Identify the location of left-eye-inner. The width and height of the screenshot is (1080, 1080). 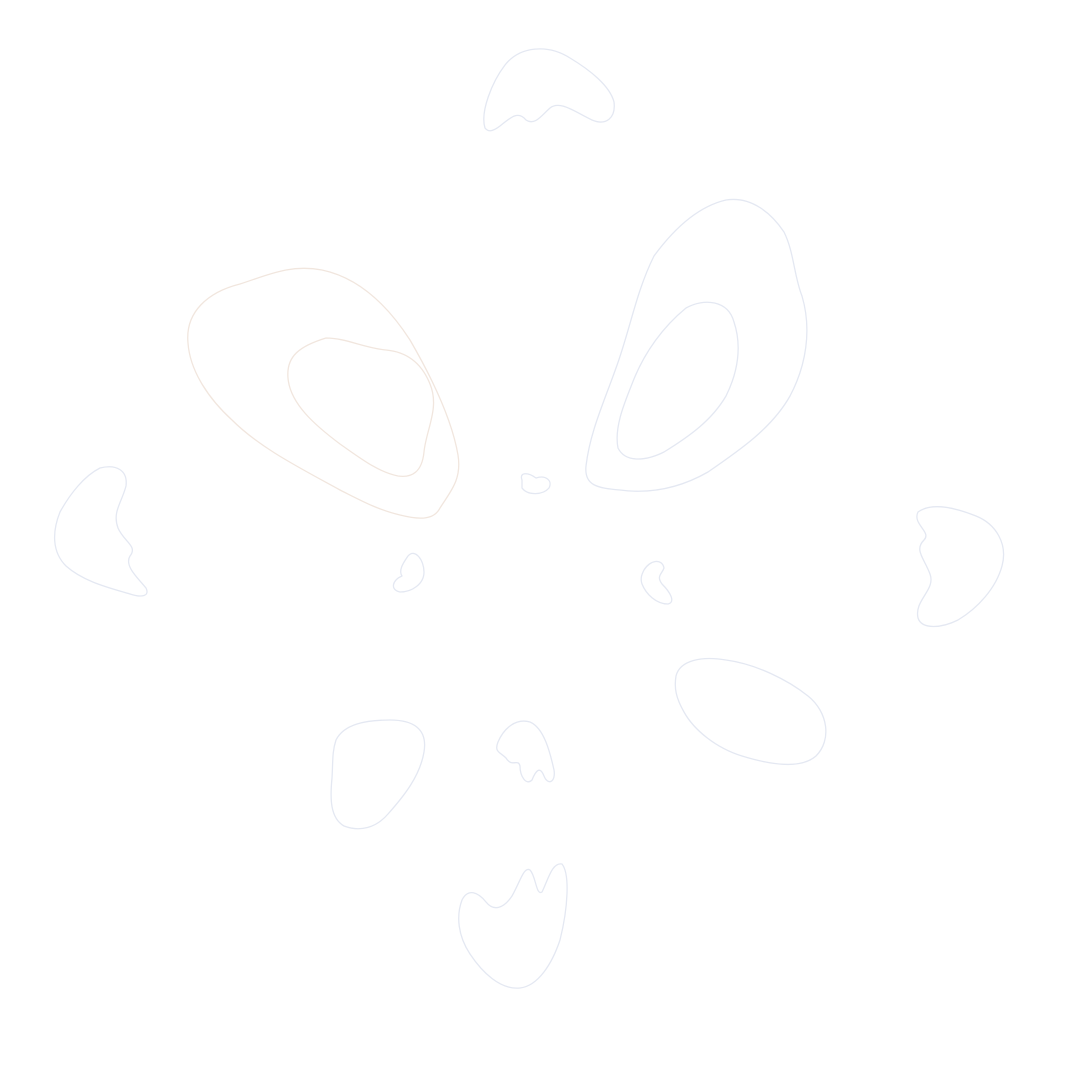
(361, 407).